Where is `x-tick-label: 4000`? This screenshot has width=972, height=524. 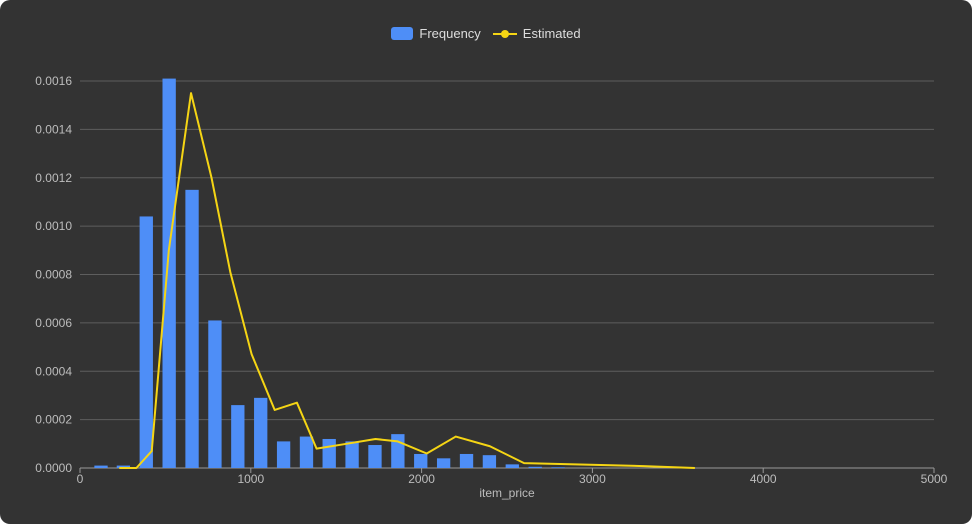 x-tick-label: 4000 is located at coordinates (763, 479).